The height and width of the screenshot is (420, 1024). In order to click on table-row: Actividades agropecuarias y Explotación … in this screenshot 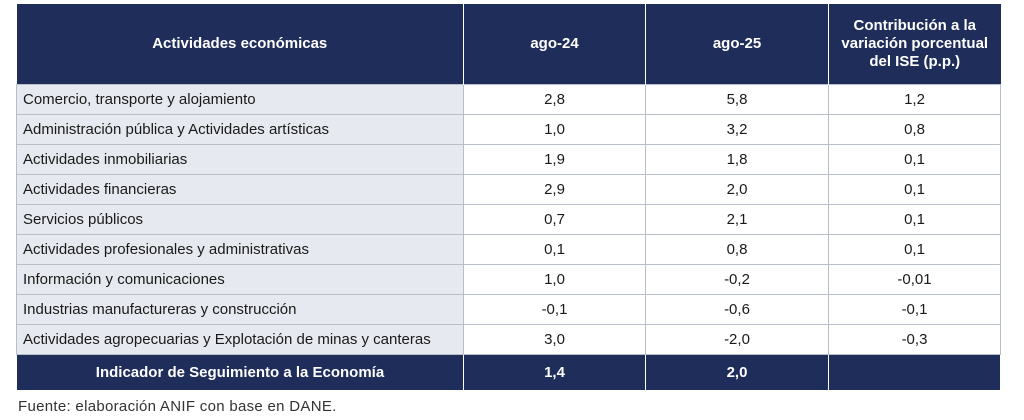, I will do `click(508, 339)`.